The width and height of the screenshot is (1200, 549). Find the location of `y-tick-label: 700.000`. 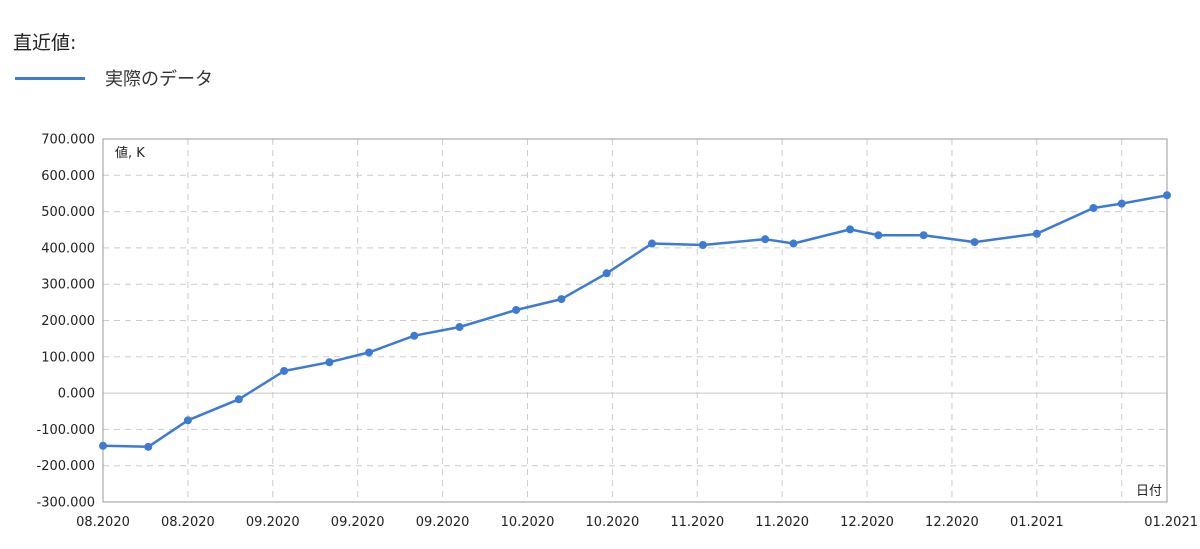

y-tick-label: 700.000 is located at coordinates (68, 140).